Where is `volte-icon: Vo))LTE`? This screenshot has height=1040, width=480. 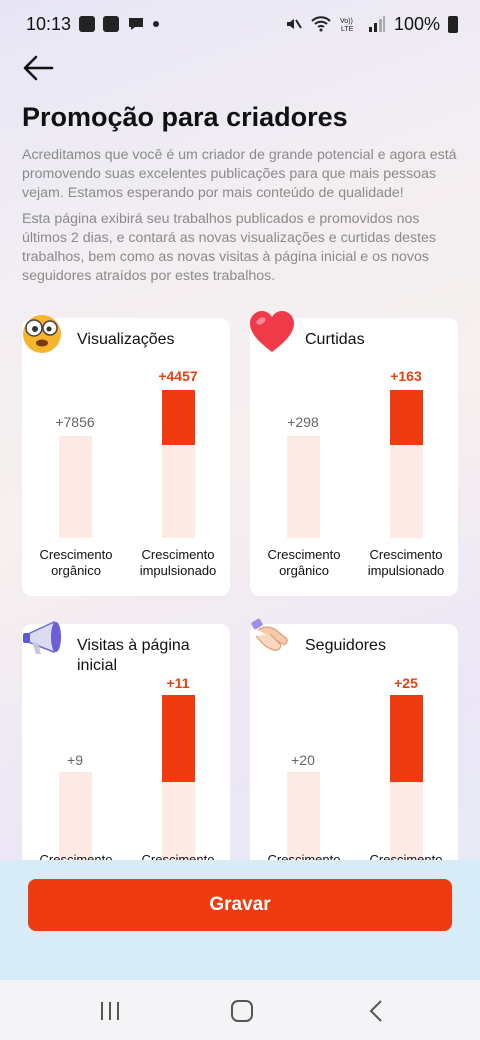 volte-icon: Vo))LTE is located at coordinates (347, 25).